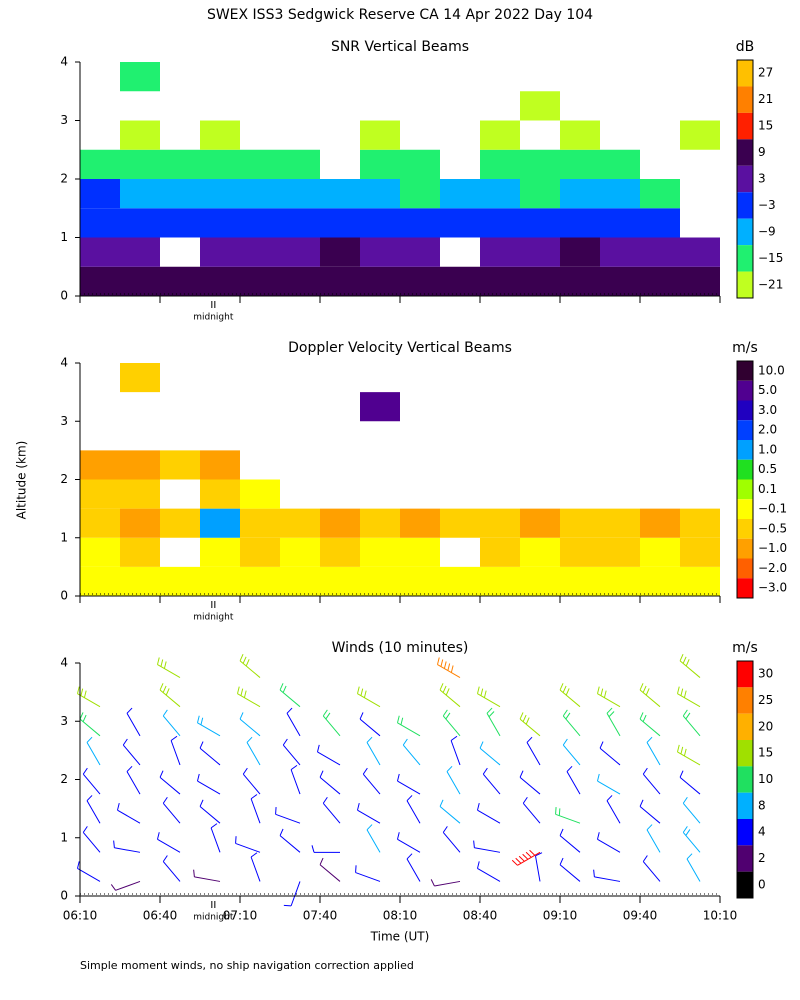 This screenshot has height=1000, width=800. What do you see at coordinates (771, 370) in the screenshot?
I see `colorbar-label: 10.0` at bounding box center [771, 370].